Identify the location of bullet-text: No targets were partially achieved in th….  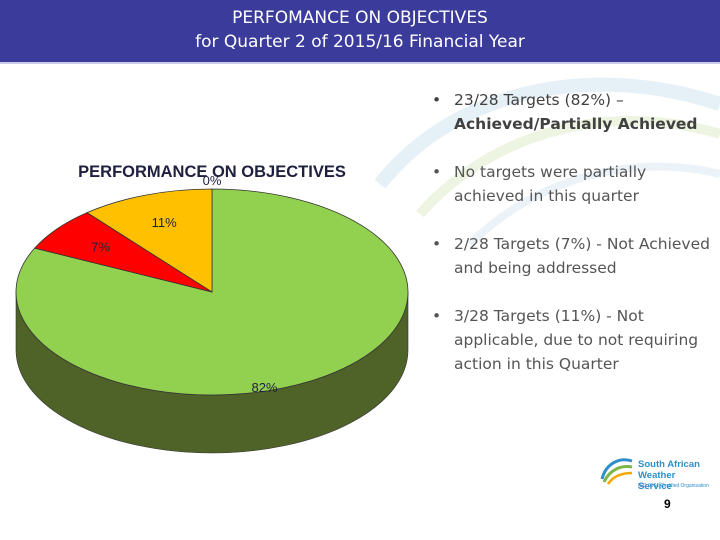
(550, 184).